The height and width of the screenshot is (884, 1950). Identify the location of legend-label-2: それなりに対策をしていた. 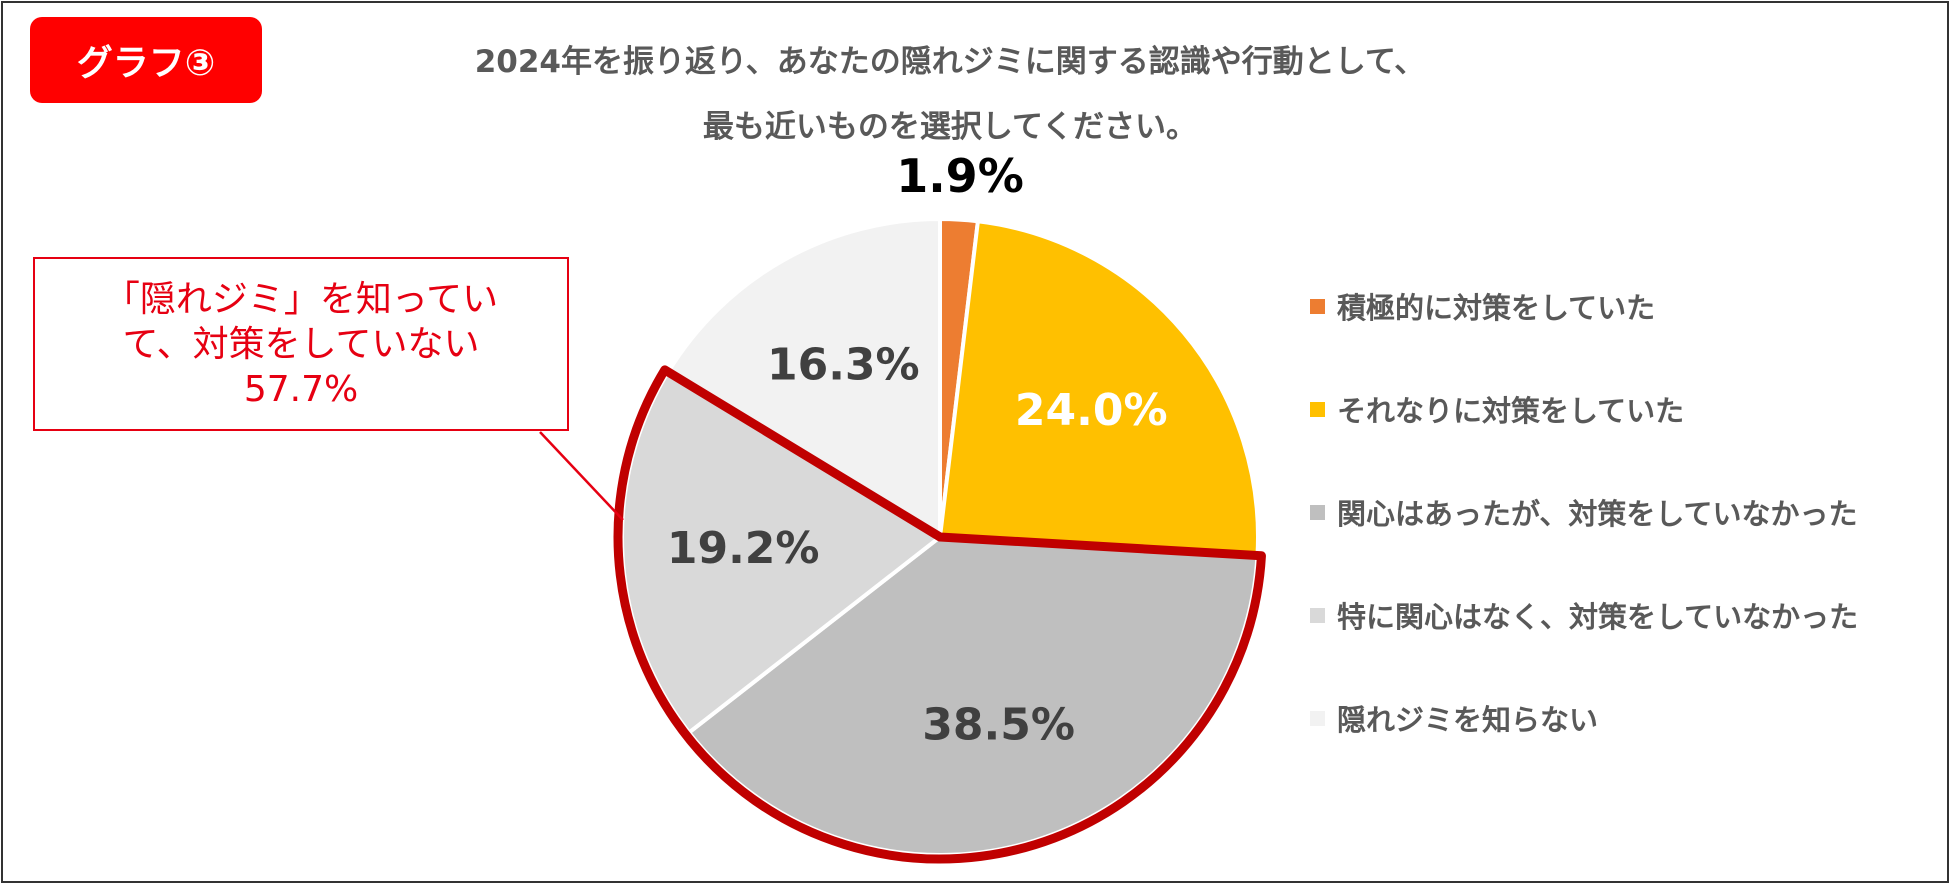
(1511, 411).